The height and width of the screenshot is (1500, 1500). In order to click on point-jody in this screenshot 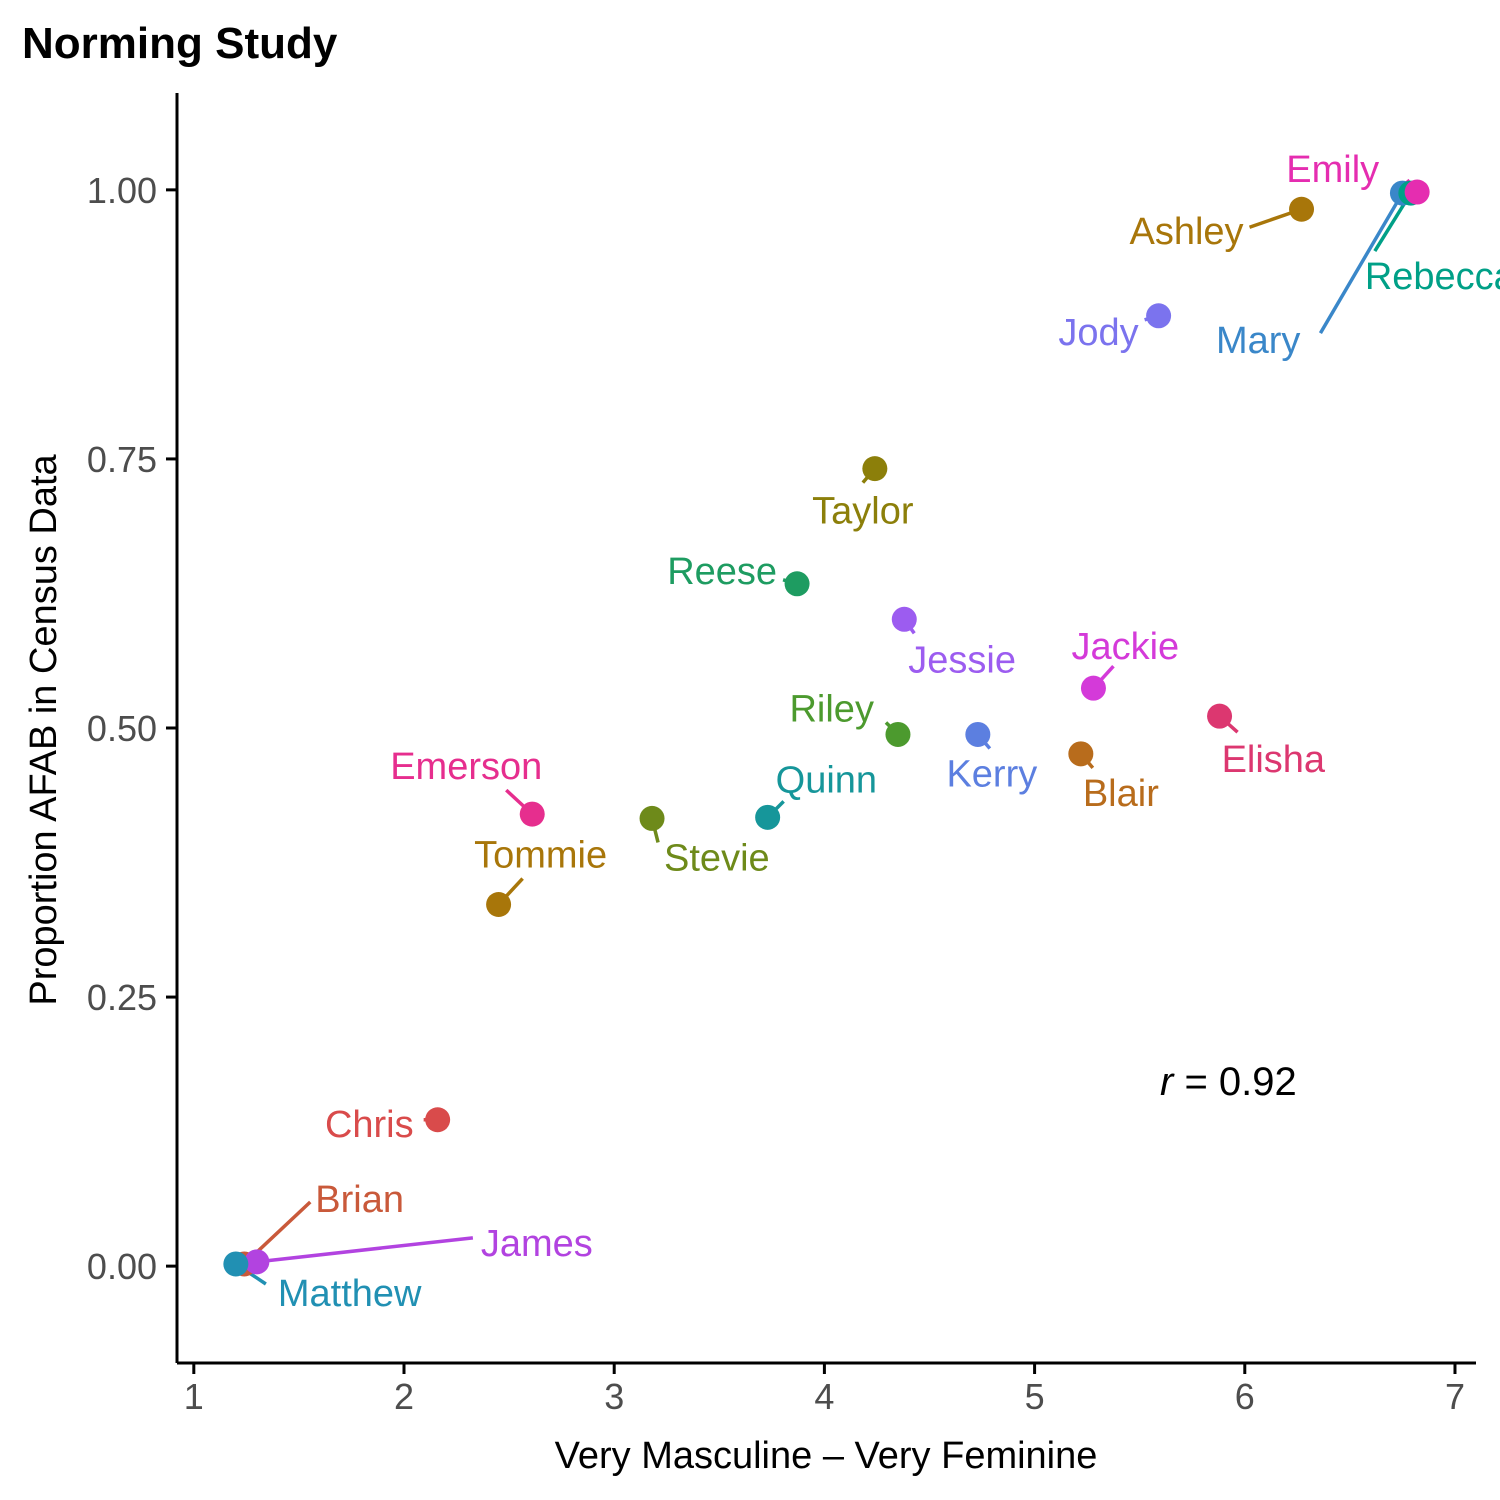, I will do `click(1159, 316)`.